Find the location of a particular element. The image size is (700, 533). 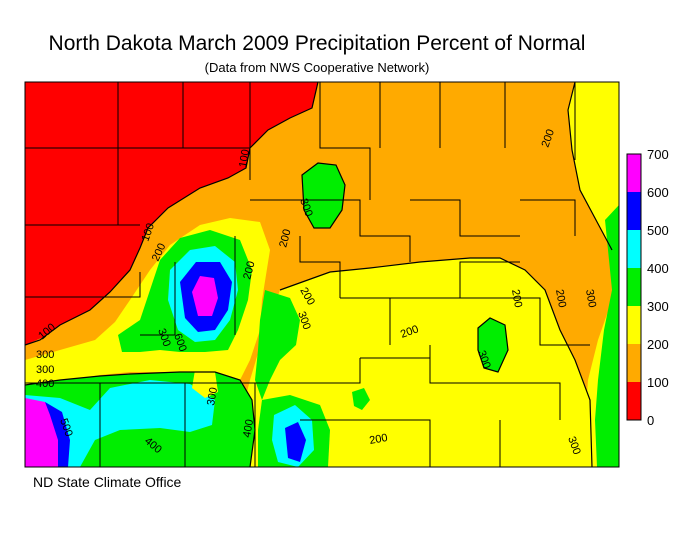

region-blue-southwest is located at coordinates (57, 434).